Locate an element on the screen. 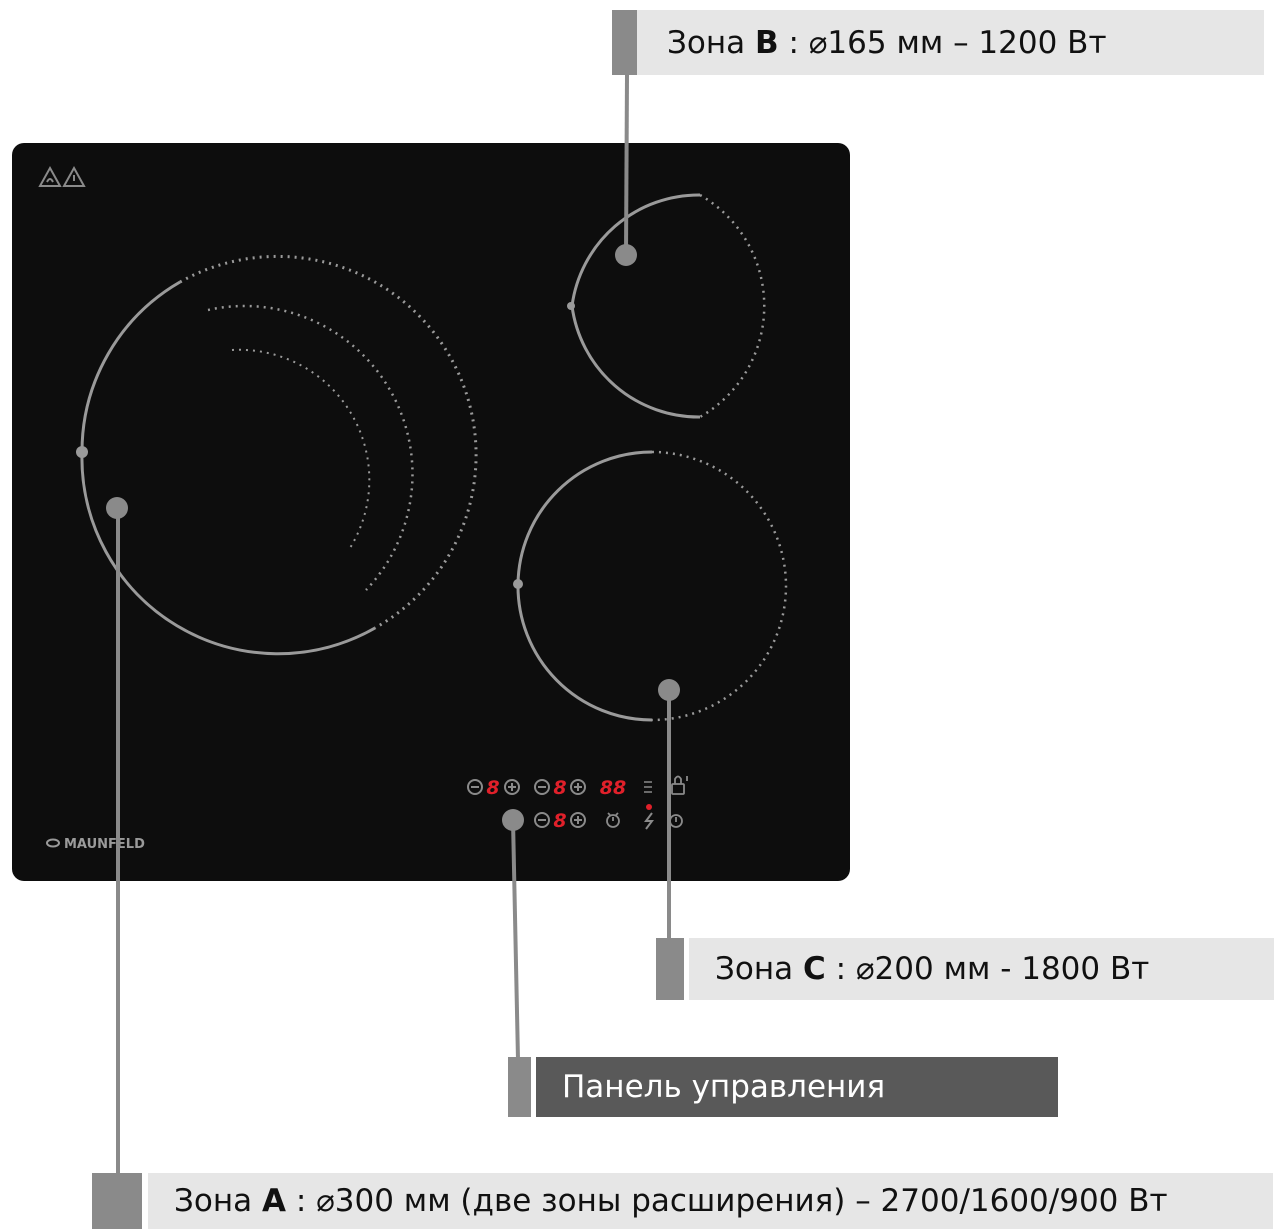 The height and width of the screenshot is (1229, 1274). timer-display: 88 is located at coordinates (613, 788).